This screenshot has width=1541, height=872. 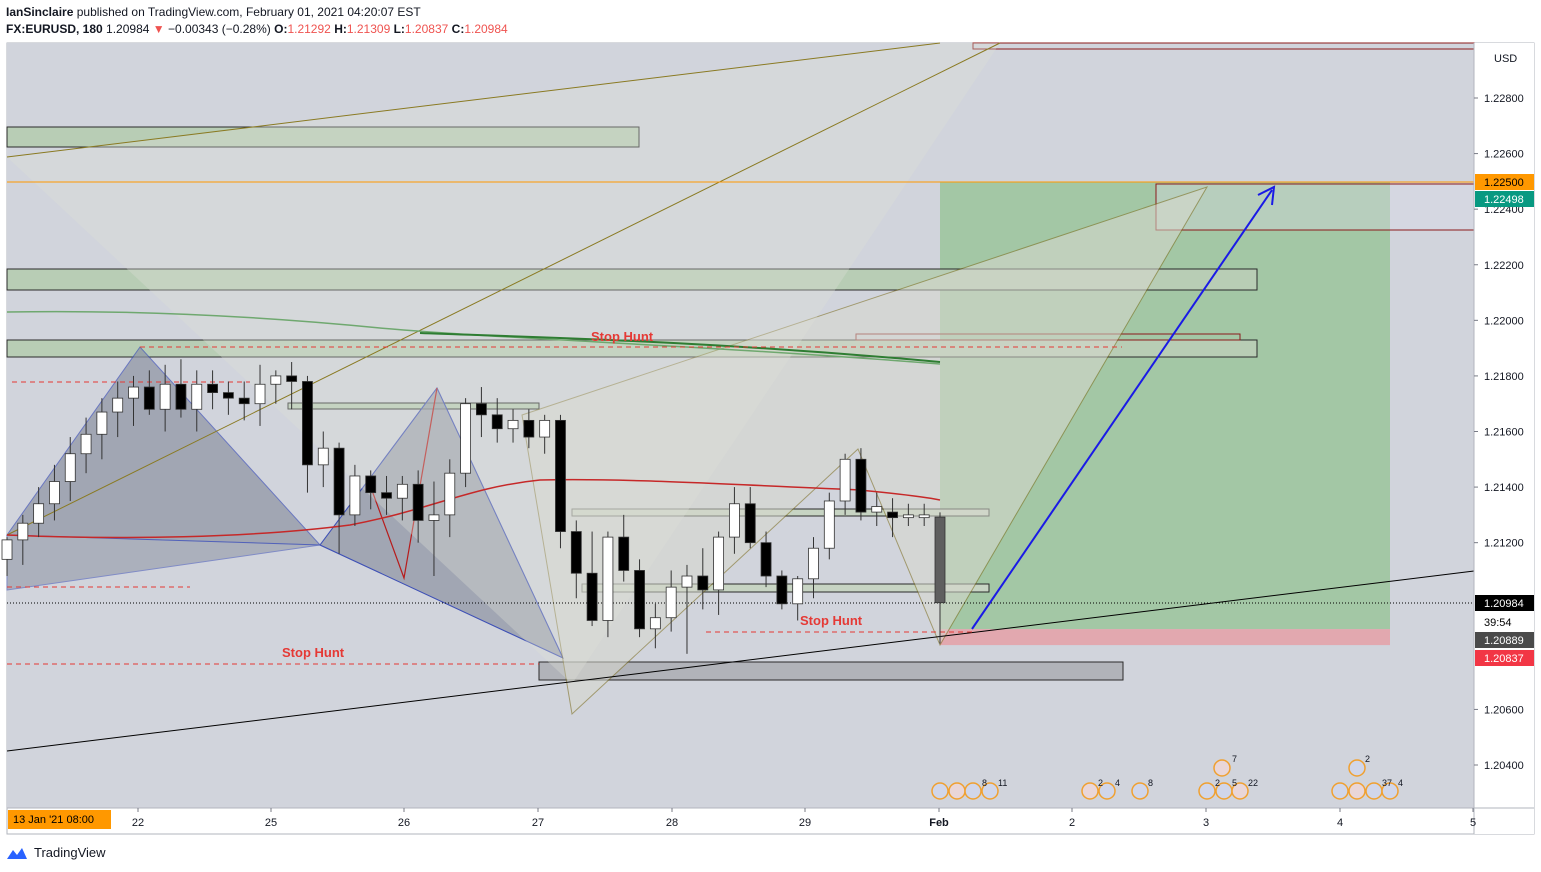 I want to click on time-tick-label: 4, so click(x=1340, y=823).